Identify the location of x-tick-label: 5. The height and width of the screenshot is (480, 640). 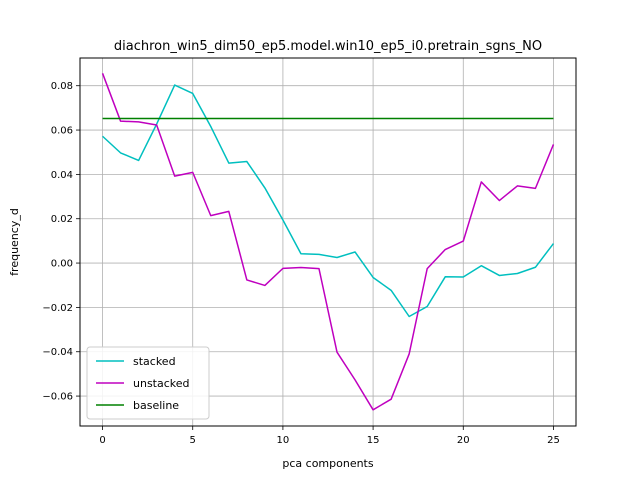
(193, 440).